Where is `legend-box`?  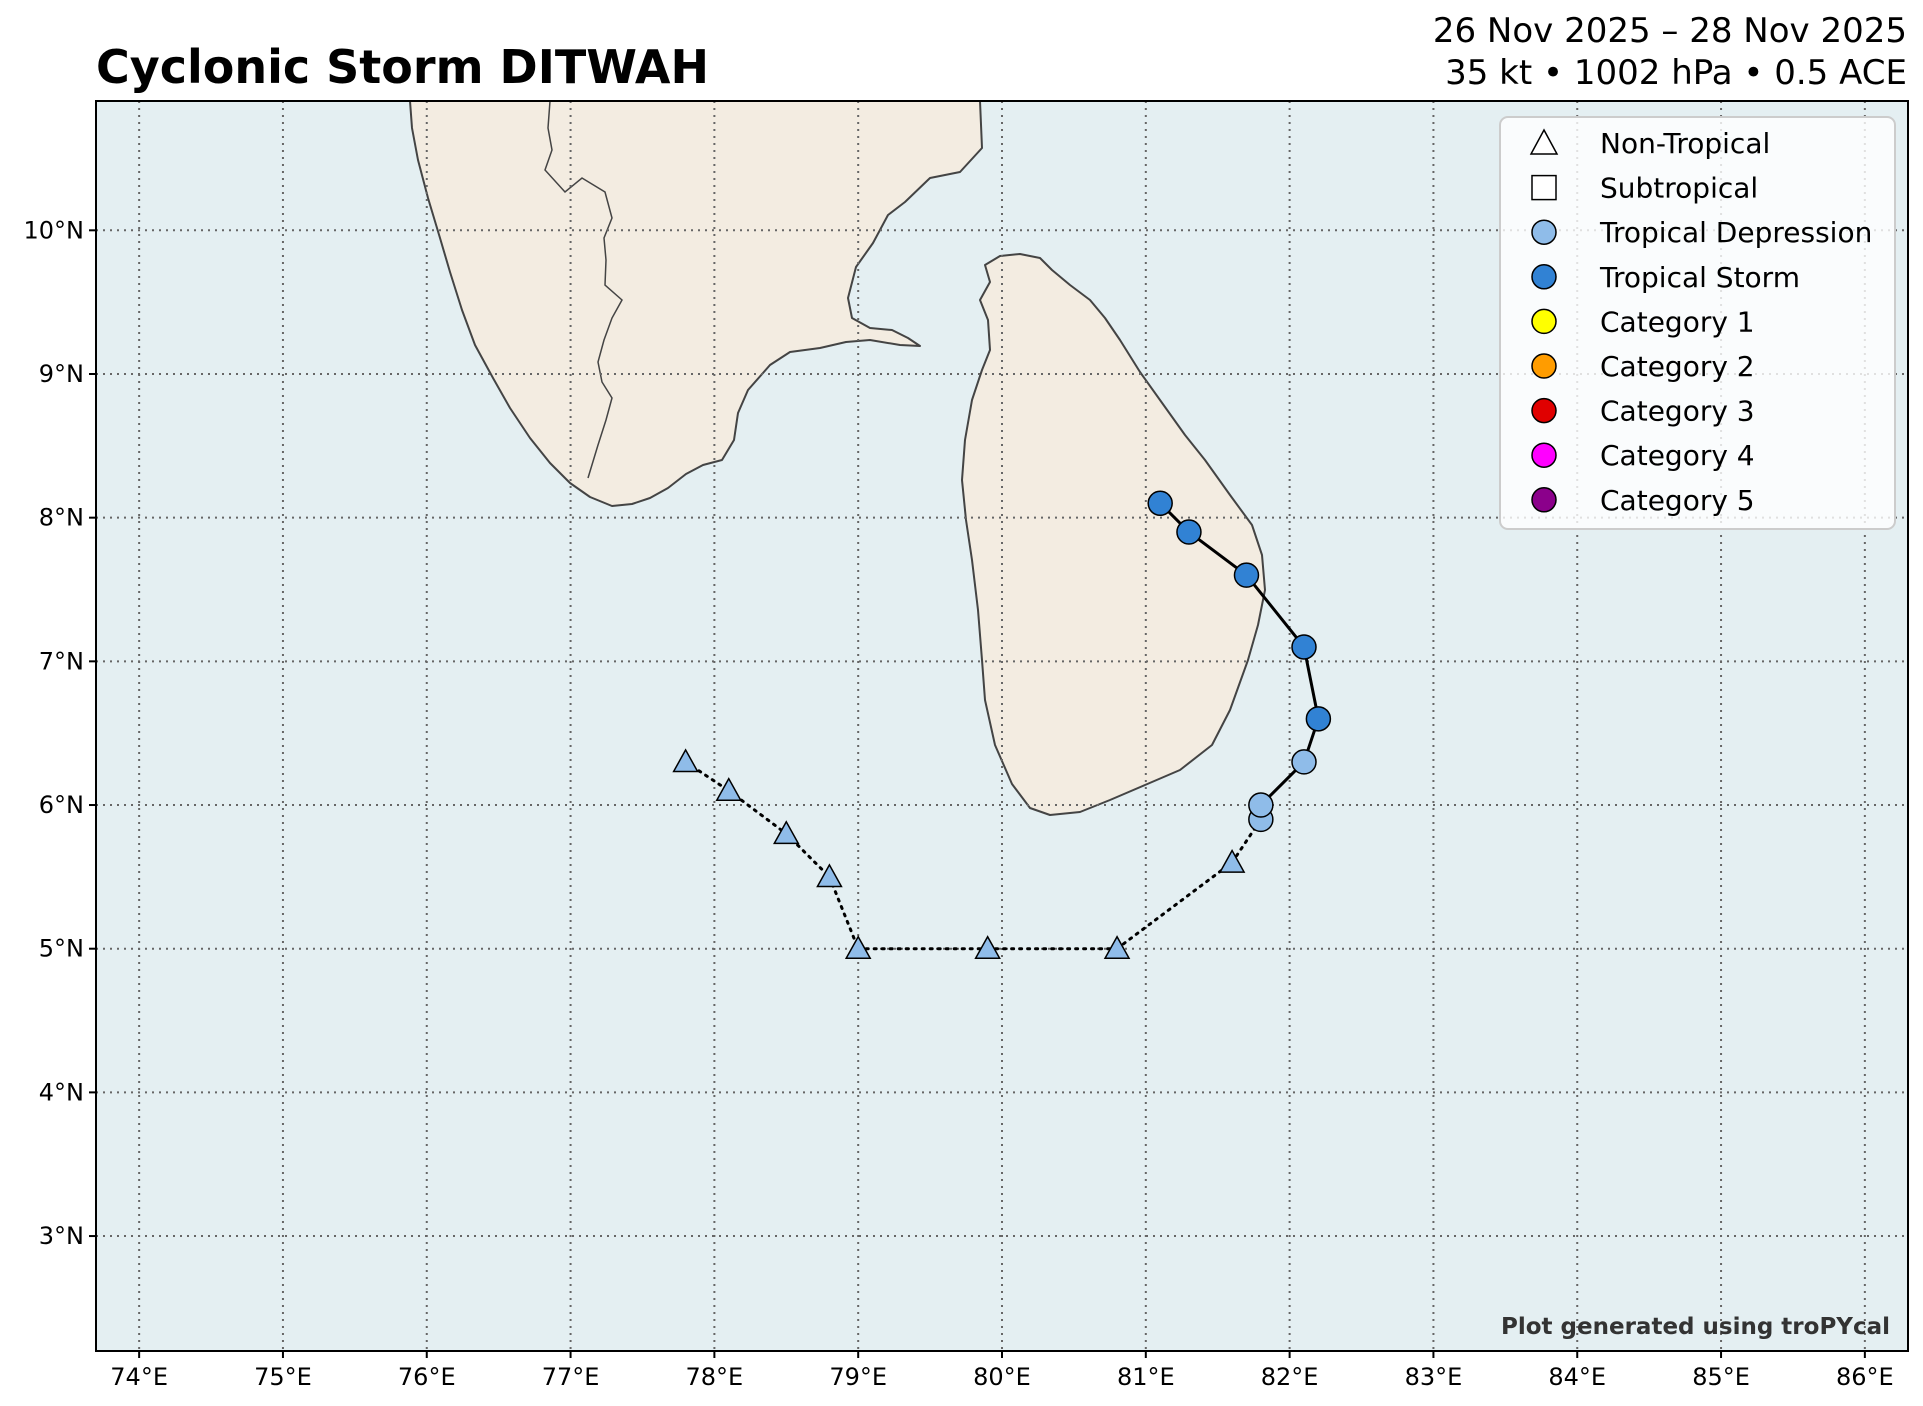
legend-box is located at coordinates (1697, 323).